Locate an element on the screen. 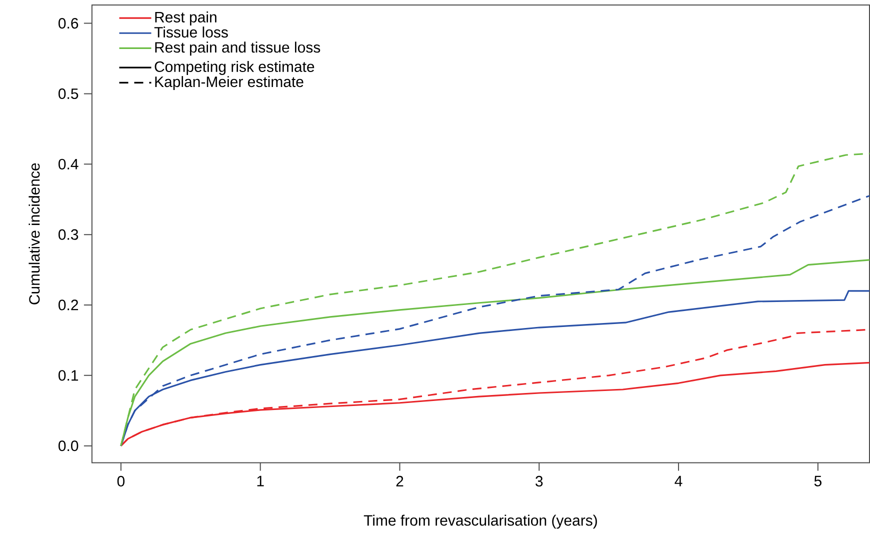 This screenshot has width=870, height=550. x-axis-title: Time from revascularisation (years) is located at coordinates (480, 521).